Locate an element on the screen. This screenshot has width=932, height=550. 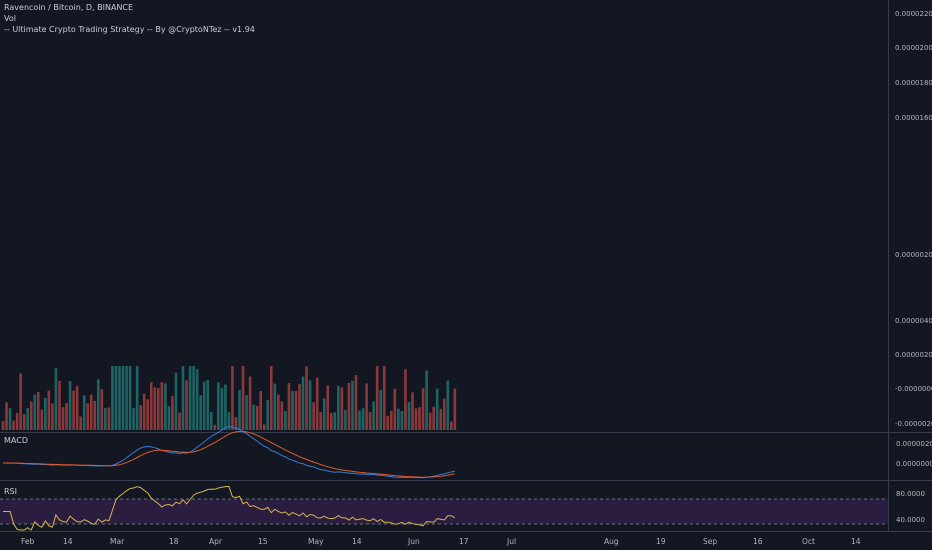
price-axis-label: -0.00000000 is located at coordinates (913, 389).